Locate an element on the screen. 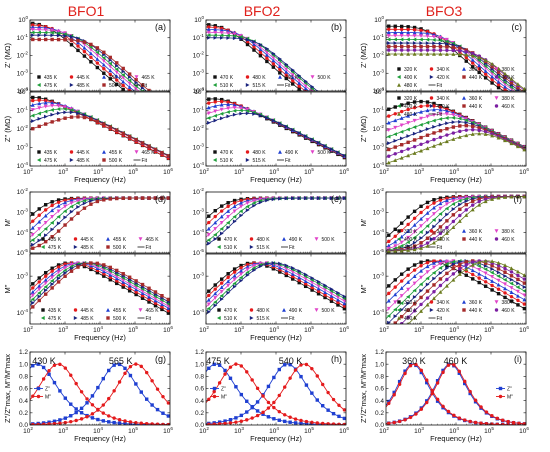 The width and height of the screenshot is (550, 452). plot-area-f2 is located at coordinates (456, 291).